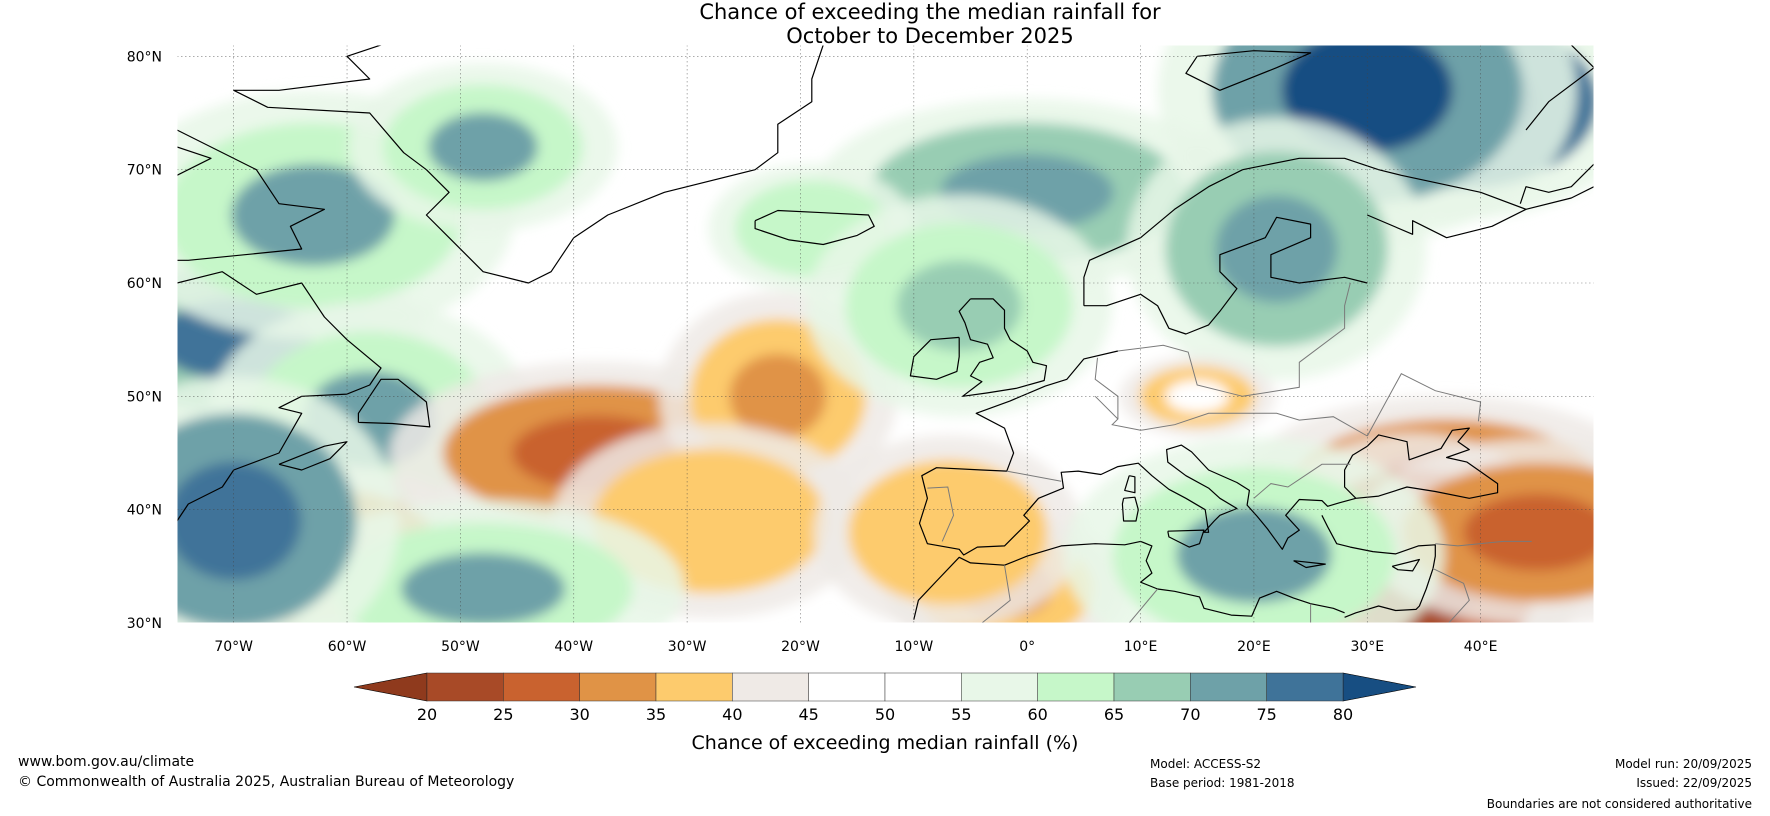 Image resolution: width=1770 pixels, height=816 pixels. What do you see at coordinates (1266, 714) in the screenshot?
I see `colorbar-tick-label: 75` at bounding box center [1266, 714].